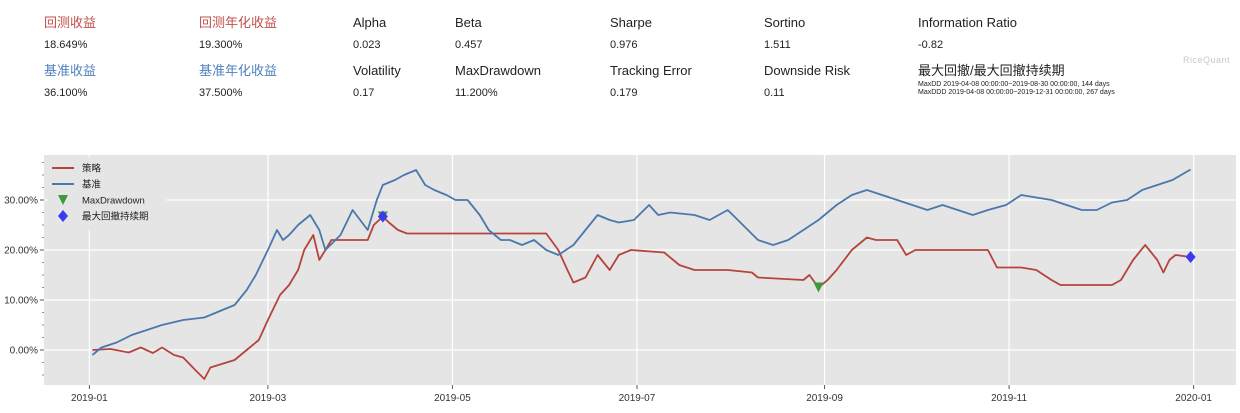 This screenshot has width=1240, height=413. Describe the element at coordinates (476, 93) in the screenshot. I see `metric-value: 11.200%` at that location.